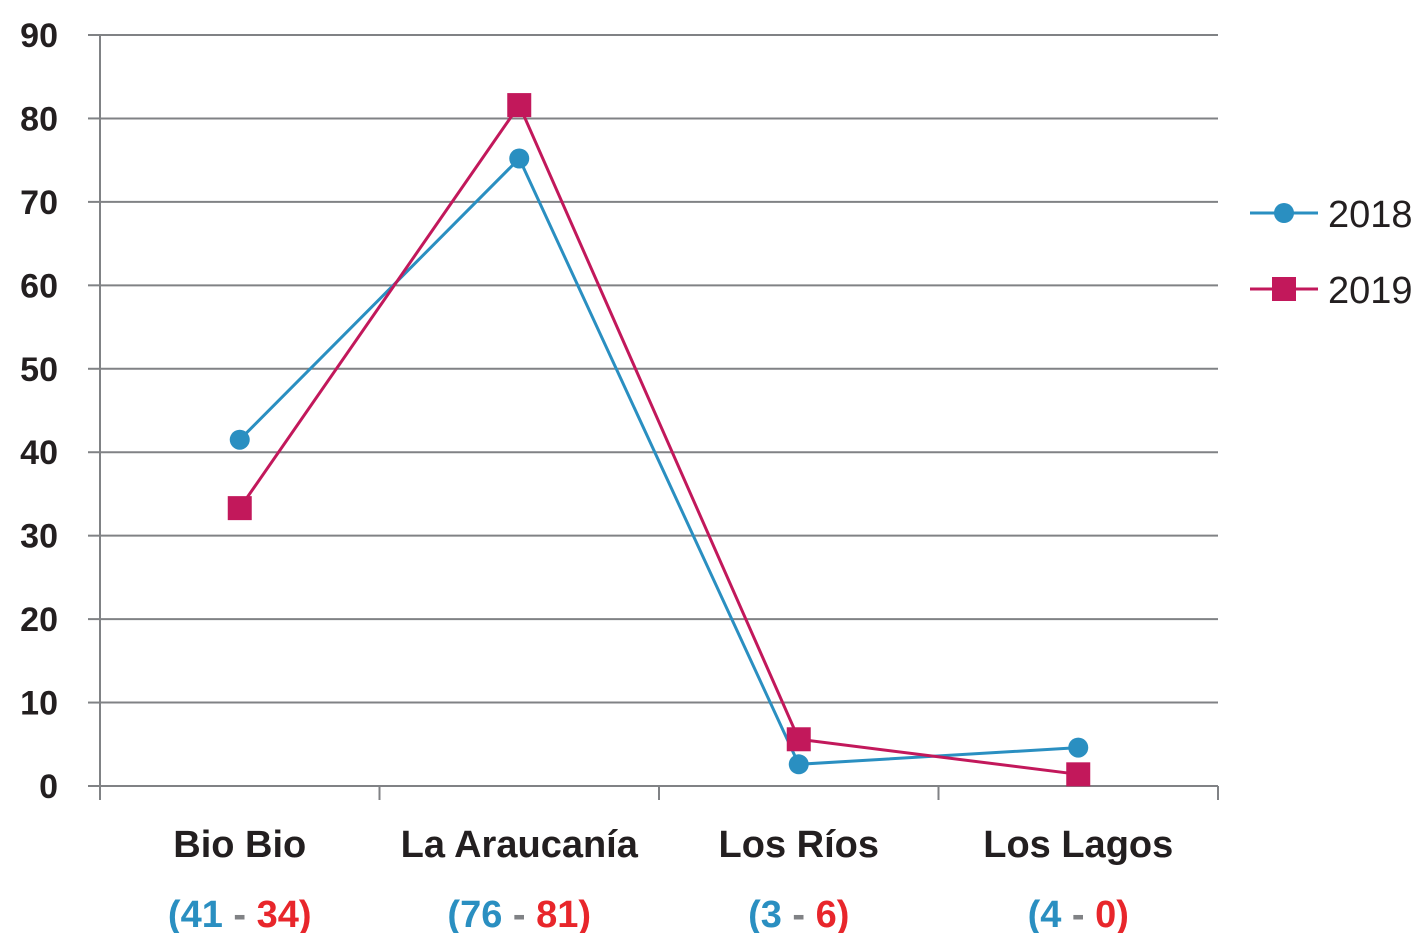 The height and width of the screenshot is (933, 1416). Describe the element at coordinates (1370, 291) in the screenshot. I see `legend-label-2019: 2019` at that location.